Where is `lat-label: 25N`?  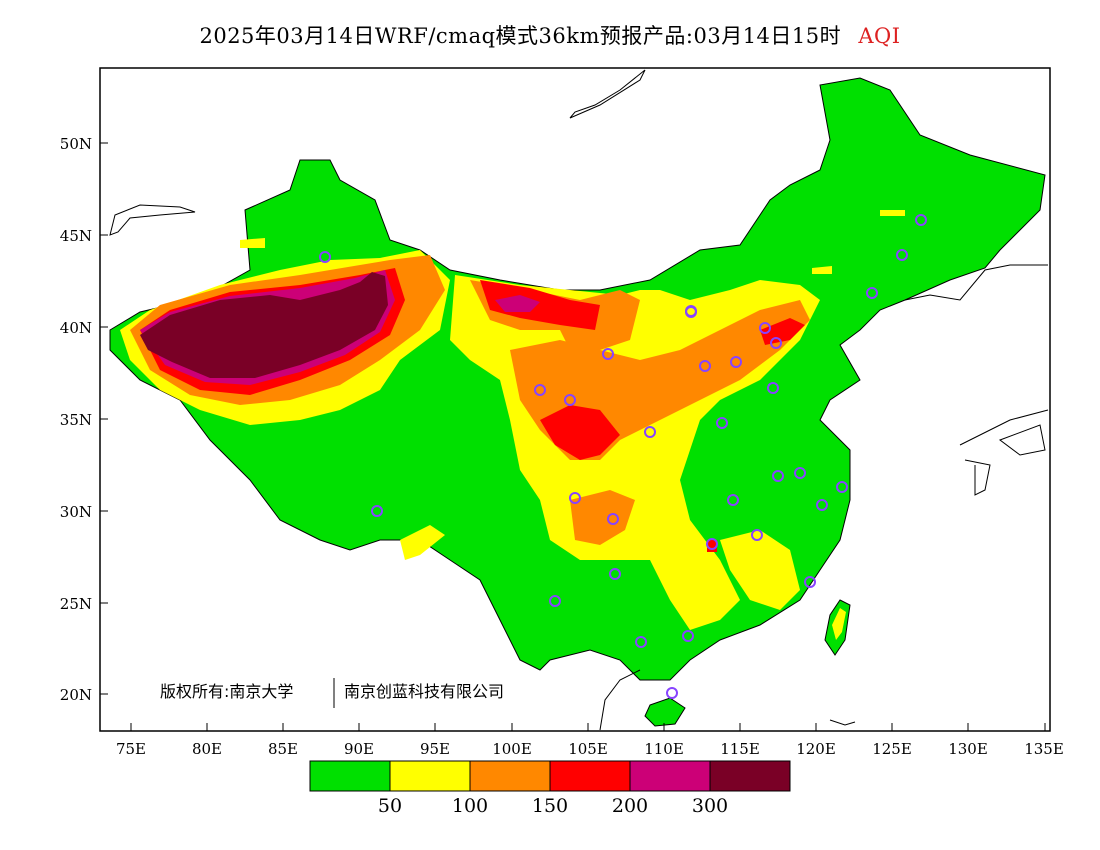
lat-label: 25N is located at coordinates (76, 604).